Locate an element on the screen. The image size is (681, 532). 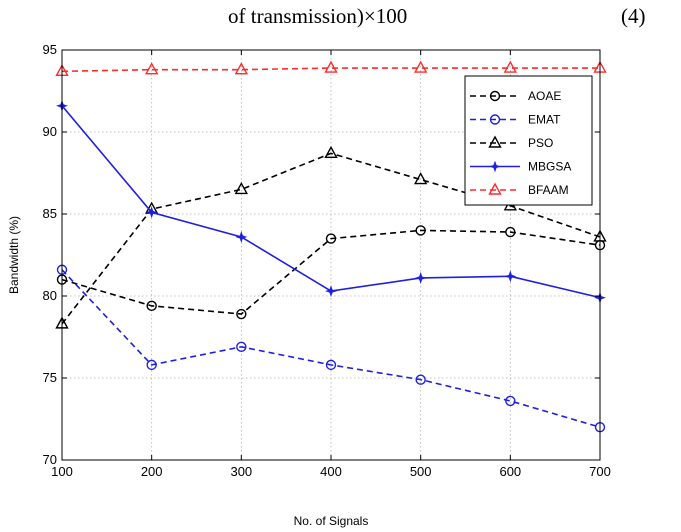
x-tick-label-700: 700 is located at coordinates (600, 471).